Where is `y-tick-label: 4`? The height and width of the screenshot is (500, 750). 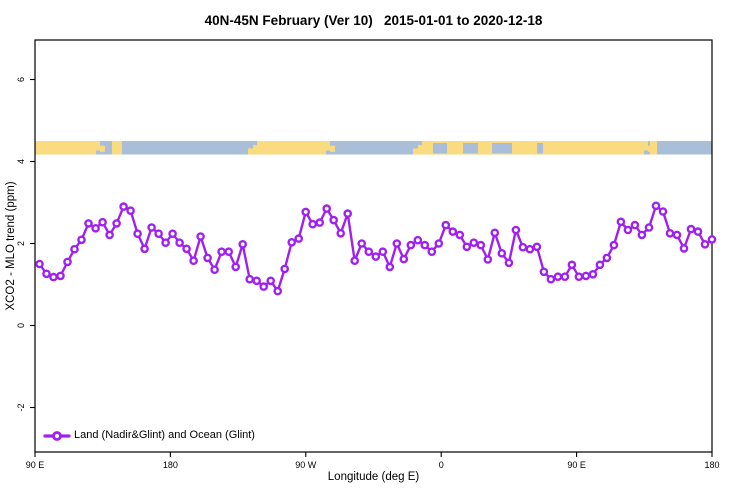 y-tick-label: 4 is located at coordinates (21, 161).